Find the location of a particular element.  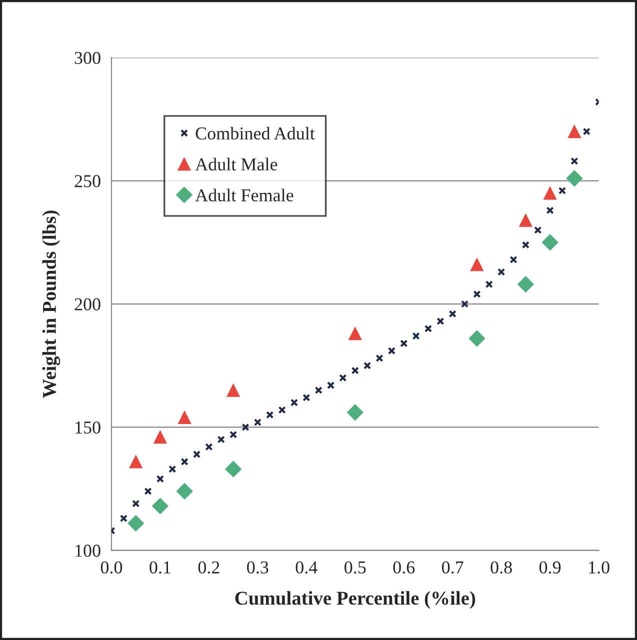

x-tick-label: 0.9 is located at coordinates (550, 567).